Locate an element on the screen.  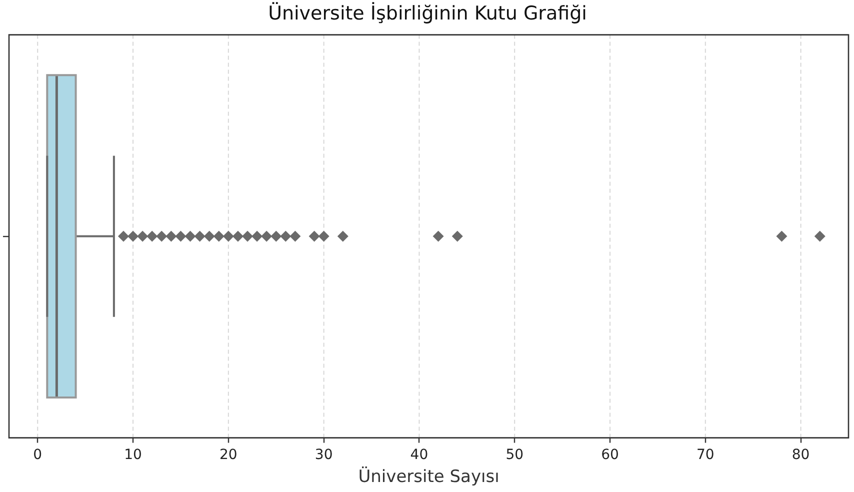
x-tick-label: 10 is located at coordinates (133, 454).